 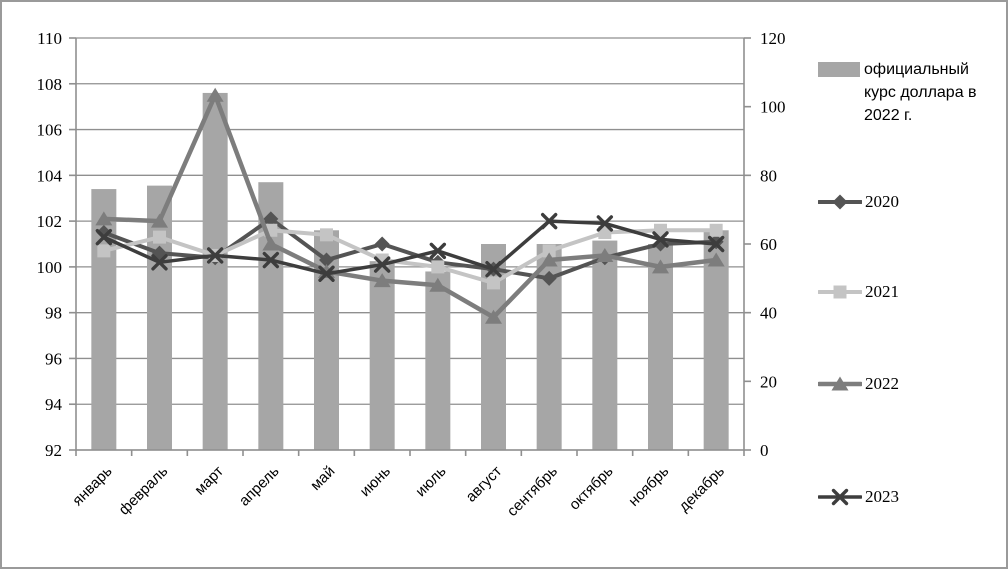 I want to click on x-axis-label: февраль, so click(x=144, y=491).